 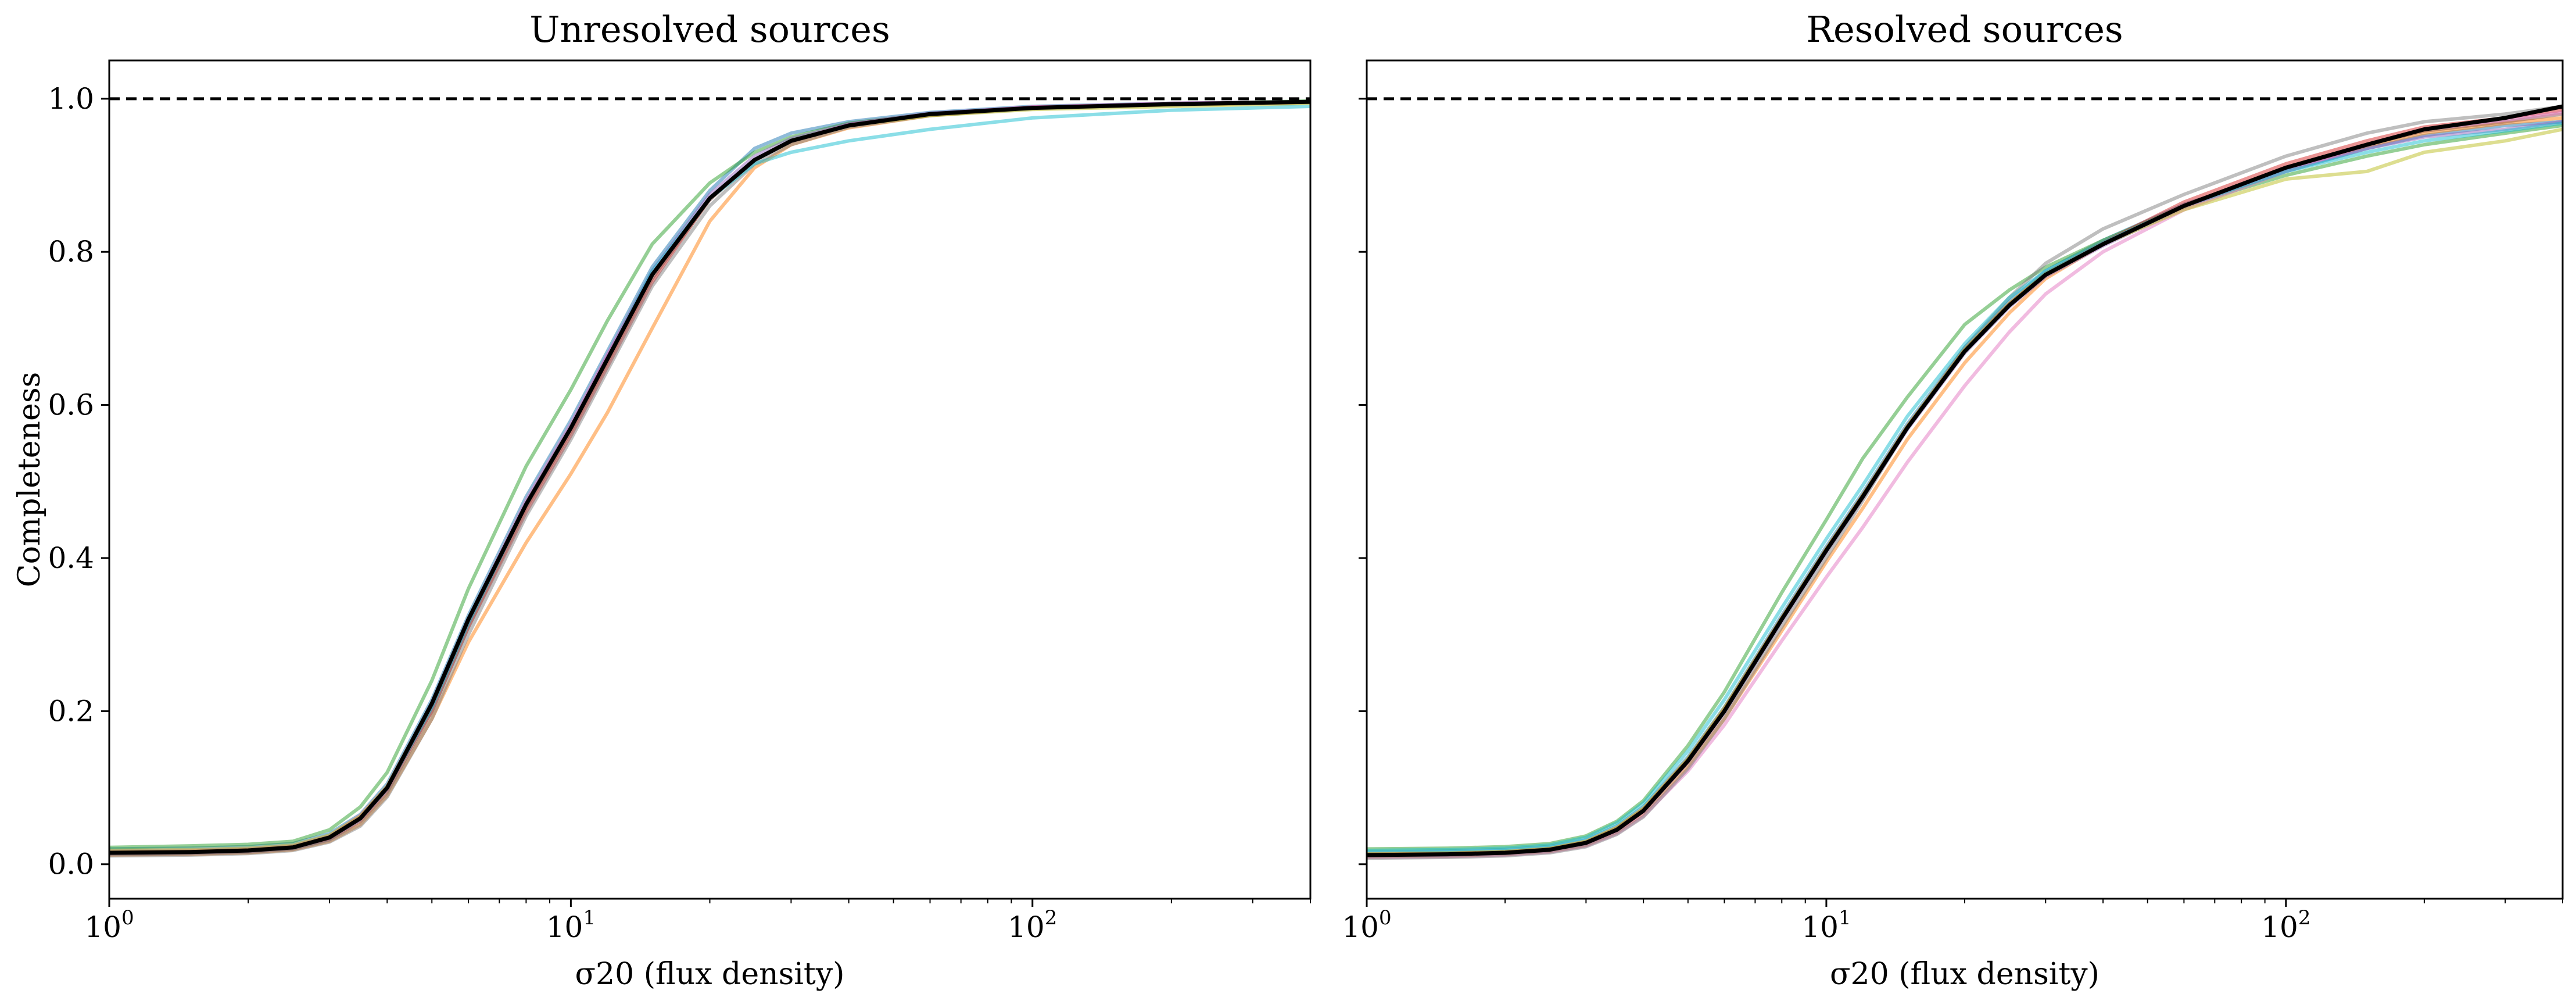 I want to click on y-tick-label: 0.6, so click(x=71, y=405).